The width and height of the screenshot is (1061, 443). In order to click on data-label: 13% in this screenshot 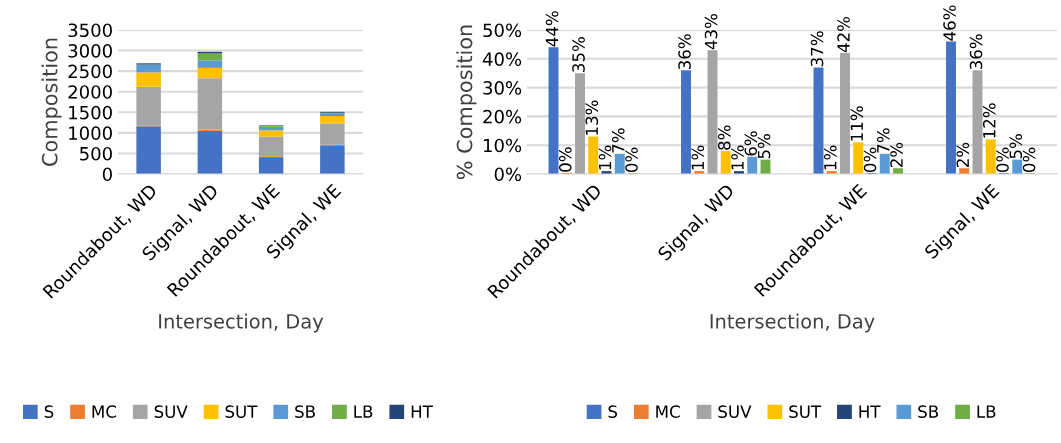, I will do `click(592, 117)`.